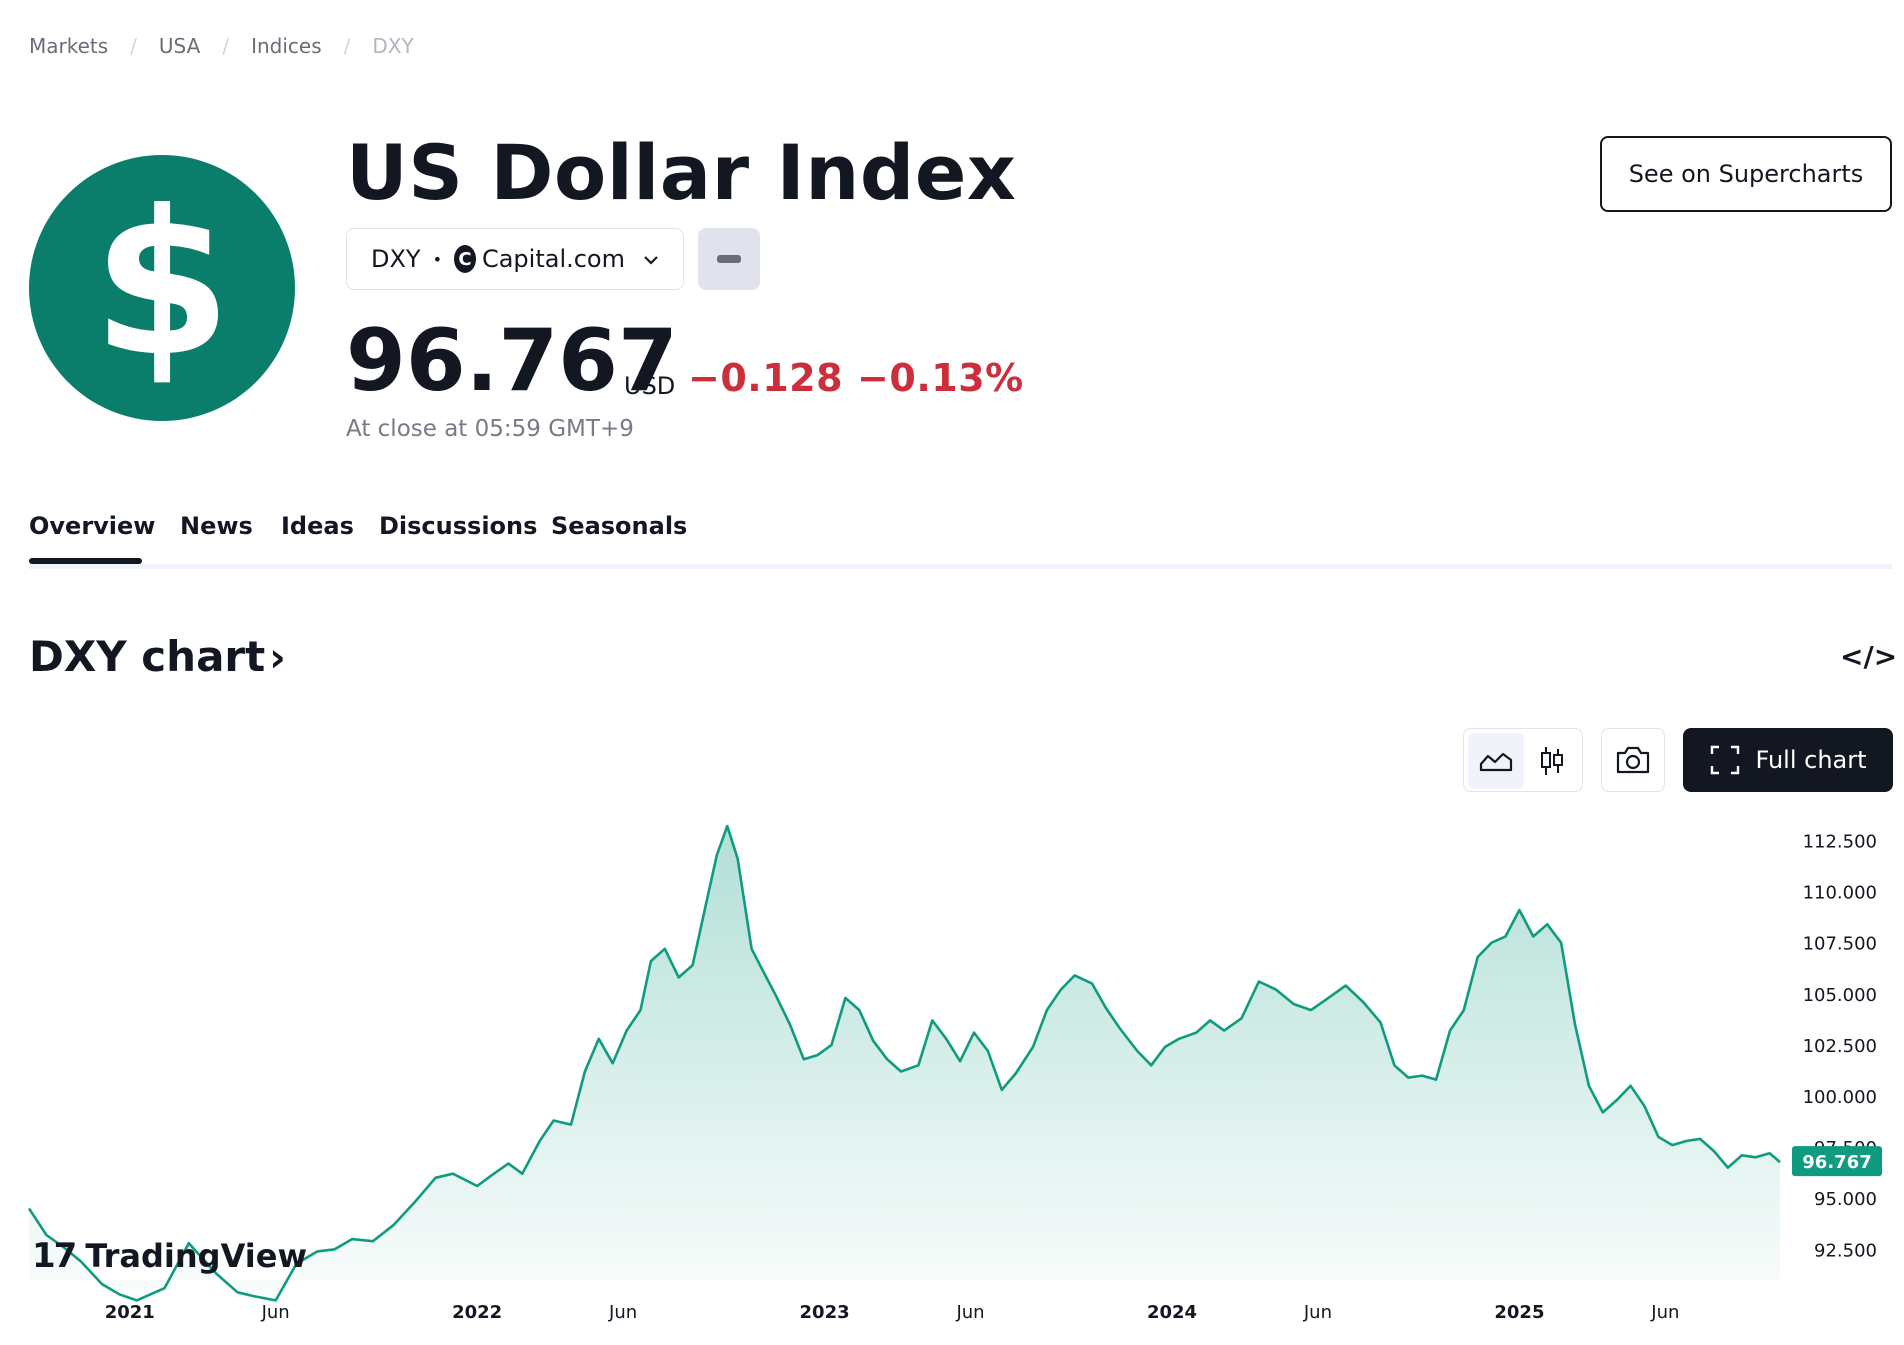 This screenshot has height=1345, width=1904. Describe the element at coordinates (1845, 1250) in the screenshot. I see `y-tick-label: 92.500` at that location.